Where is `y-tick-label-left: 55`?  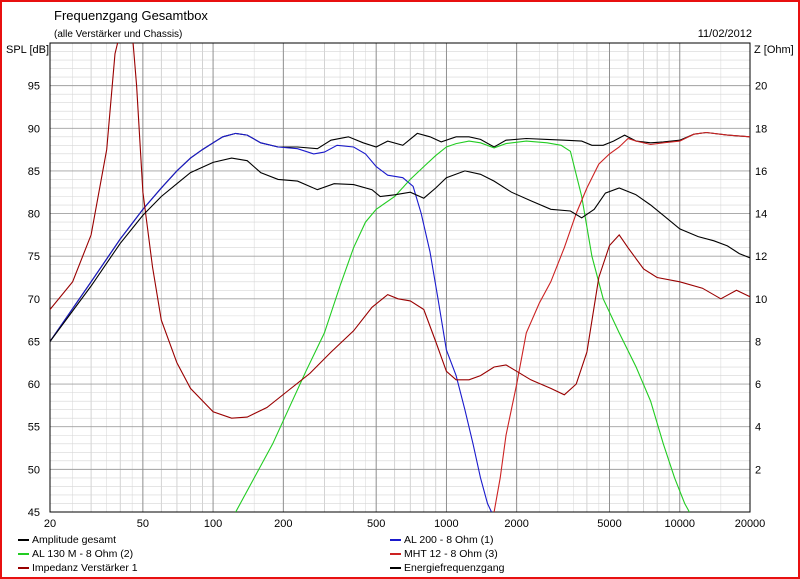 y-tick-label-left: 55 is located at coordinates (34, 428).